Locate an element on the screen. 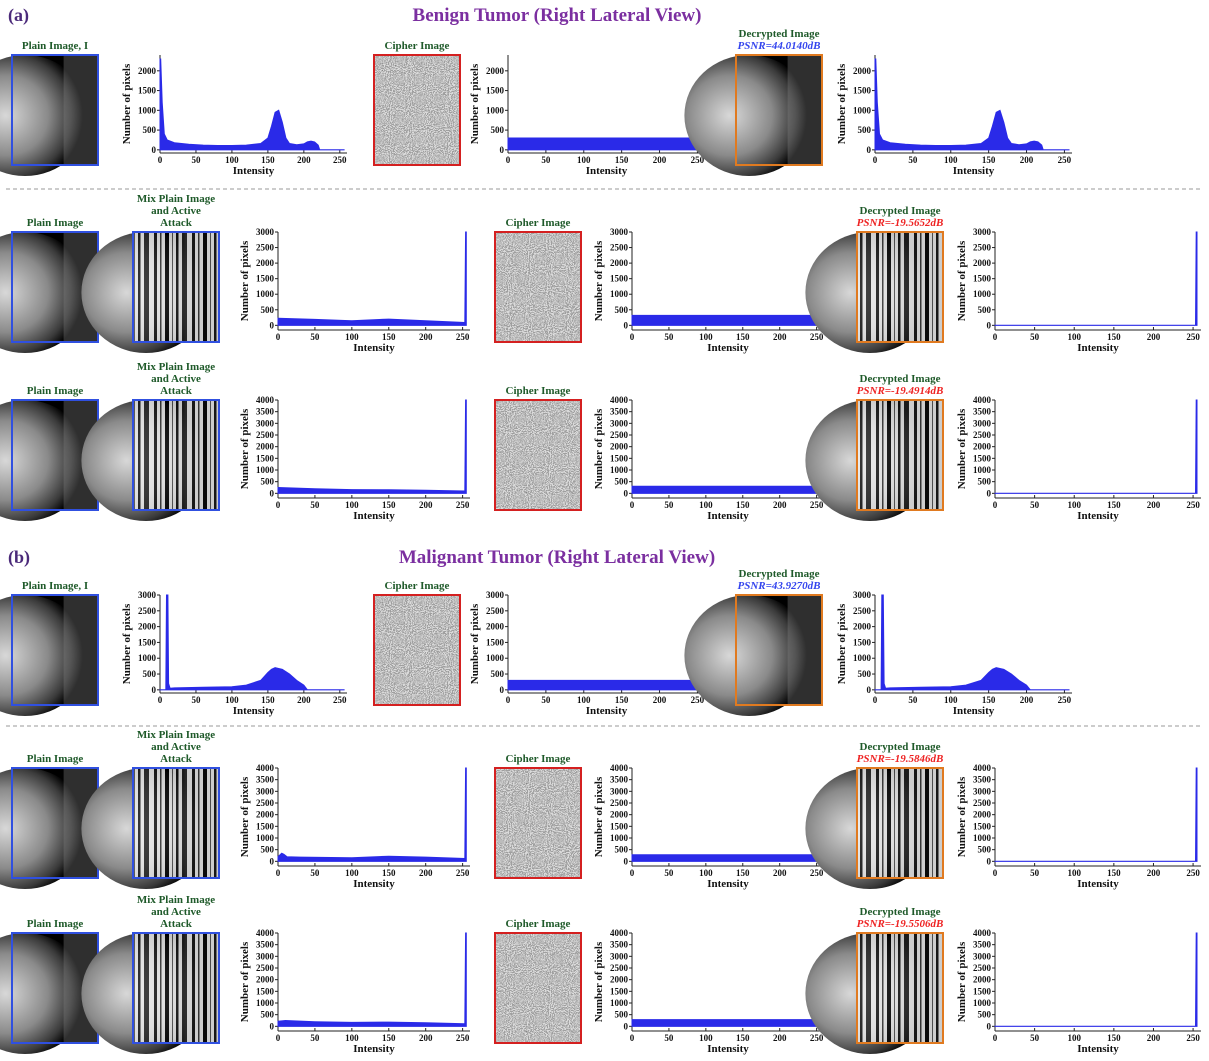 Image resolution: width=1209 pixels, height=1061 pixels. caption: Decrypted Image is located at coordinates (900, 747).